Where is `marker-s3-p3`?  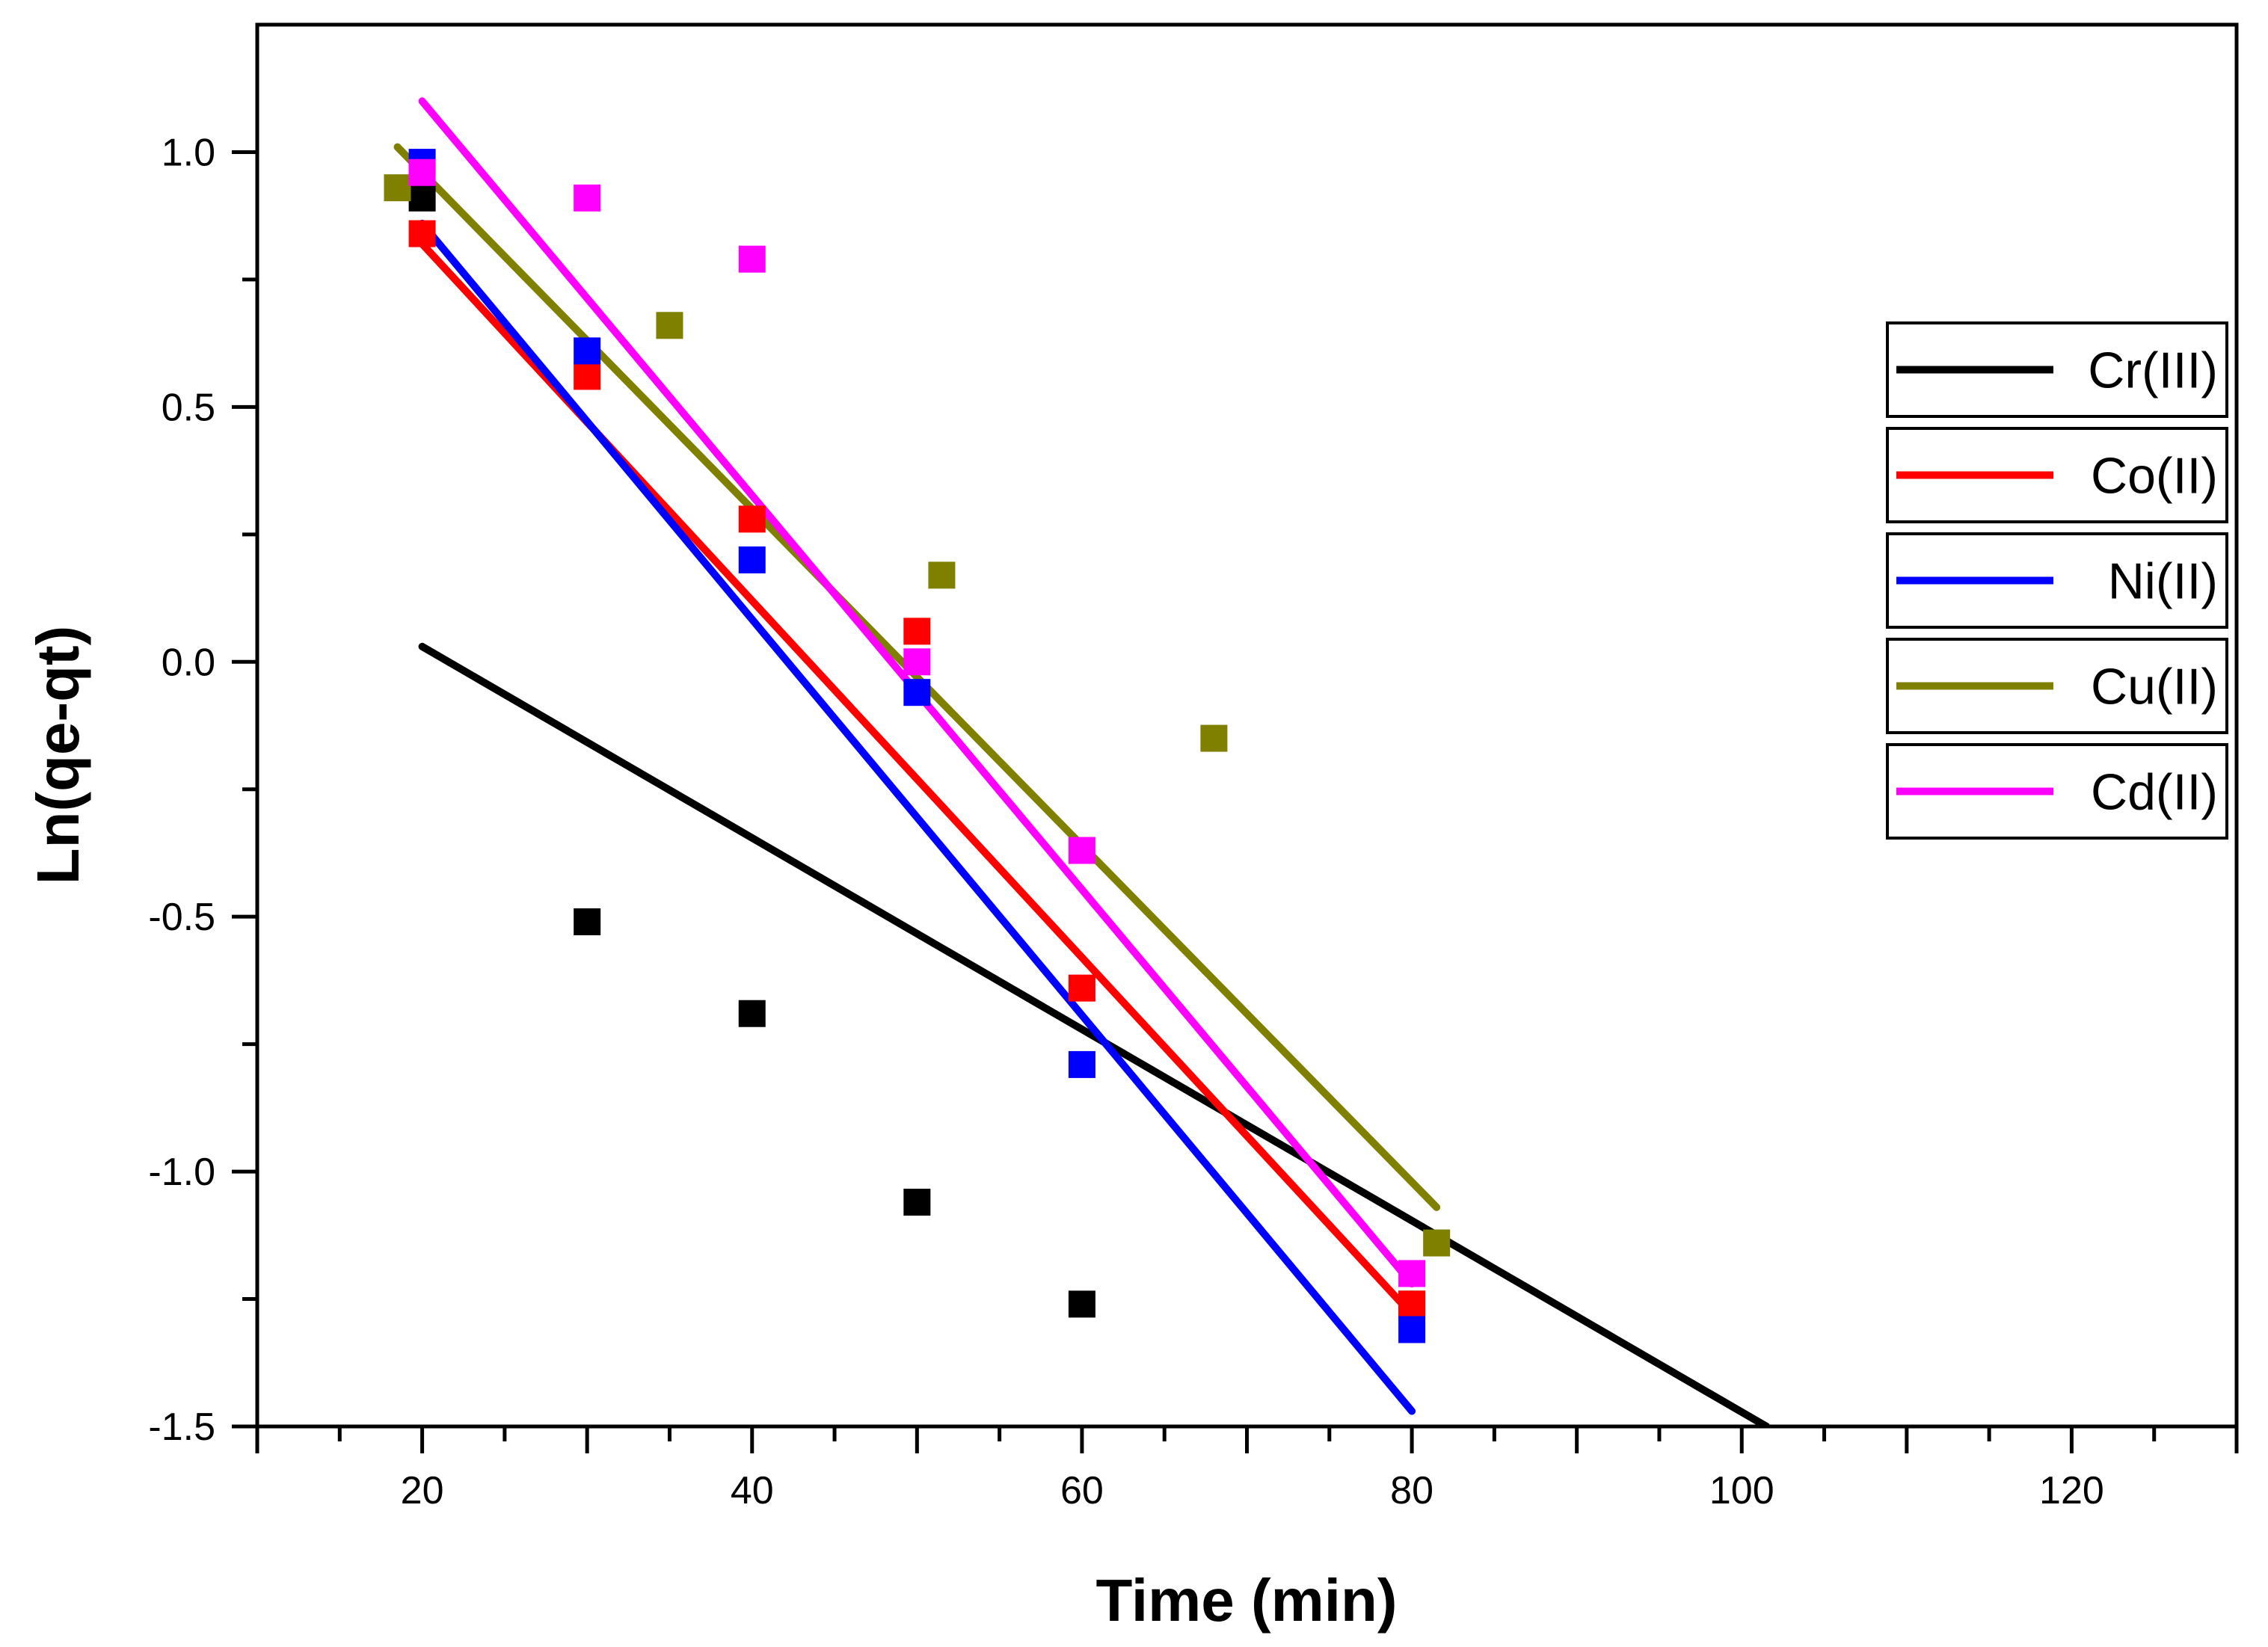 marker-s3-p3 is located at coordinates (1214, 738).